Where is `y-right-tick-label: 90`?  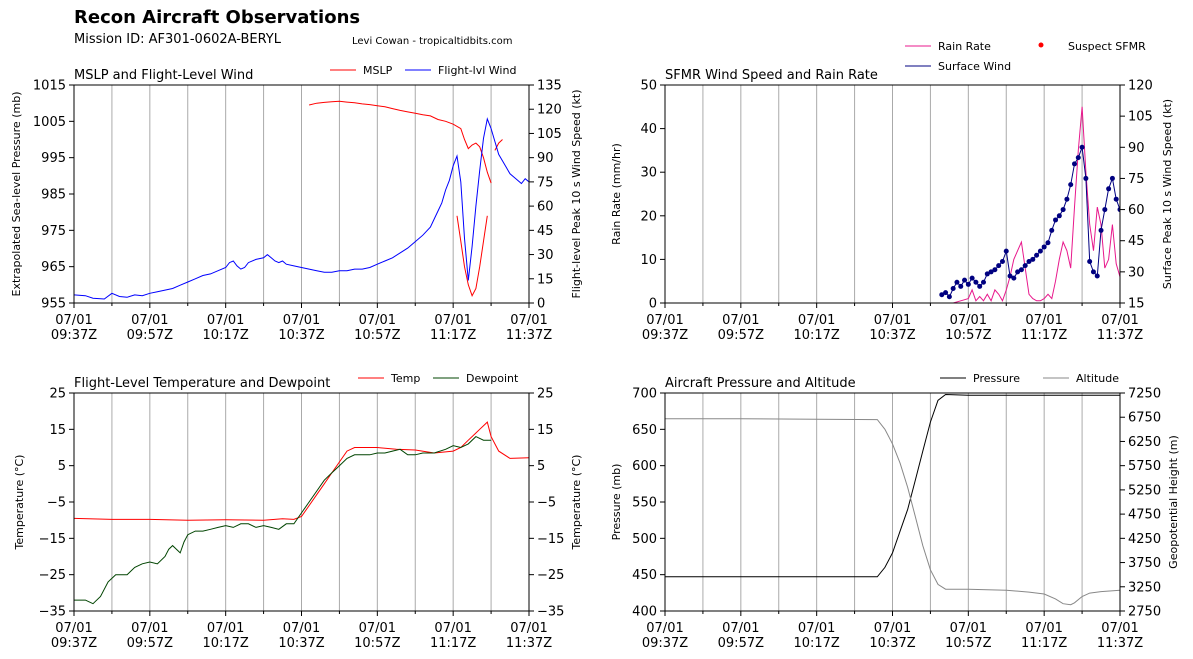 y-right-tick-label: 90 is located at coordinates (1136, 148).